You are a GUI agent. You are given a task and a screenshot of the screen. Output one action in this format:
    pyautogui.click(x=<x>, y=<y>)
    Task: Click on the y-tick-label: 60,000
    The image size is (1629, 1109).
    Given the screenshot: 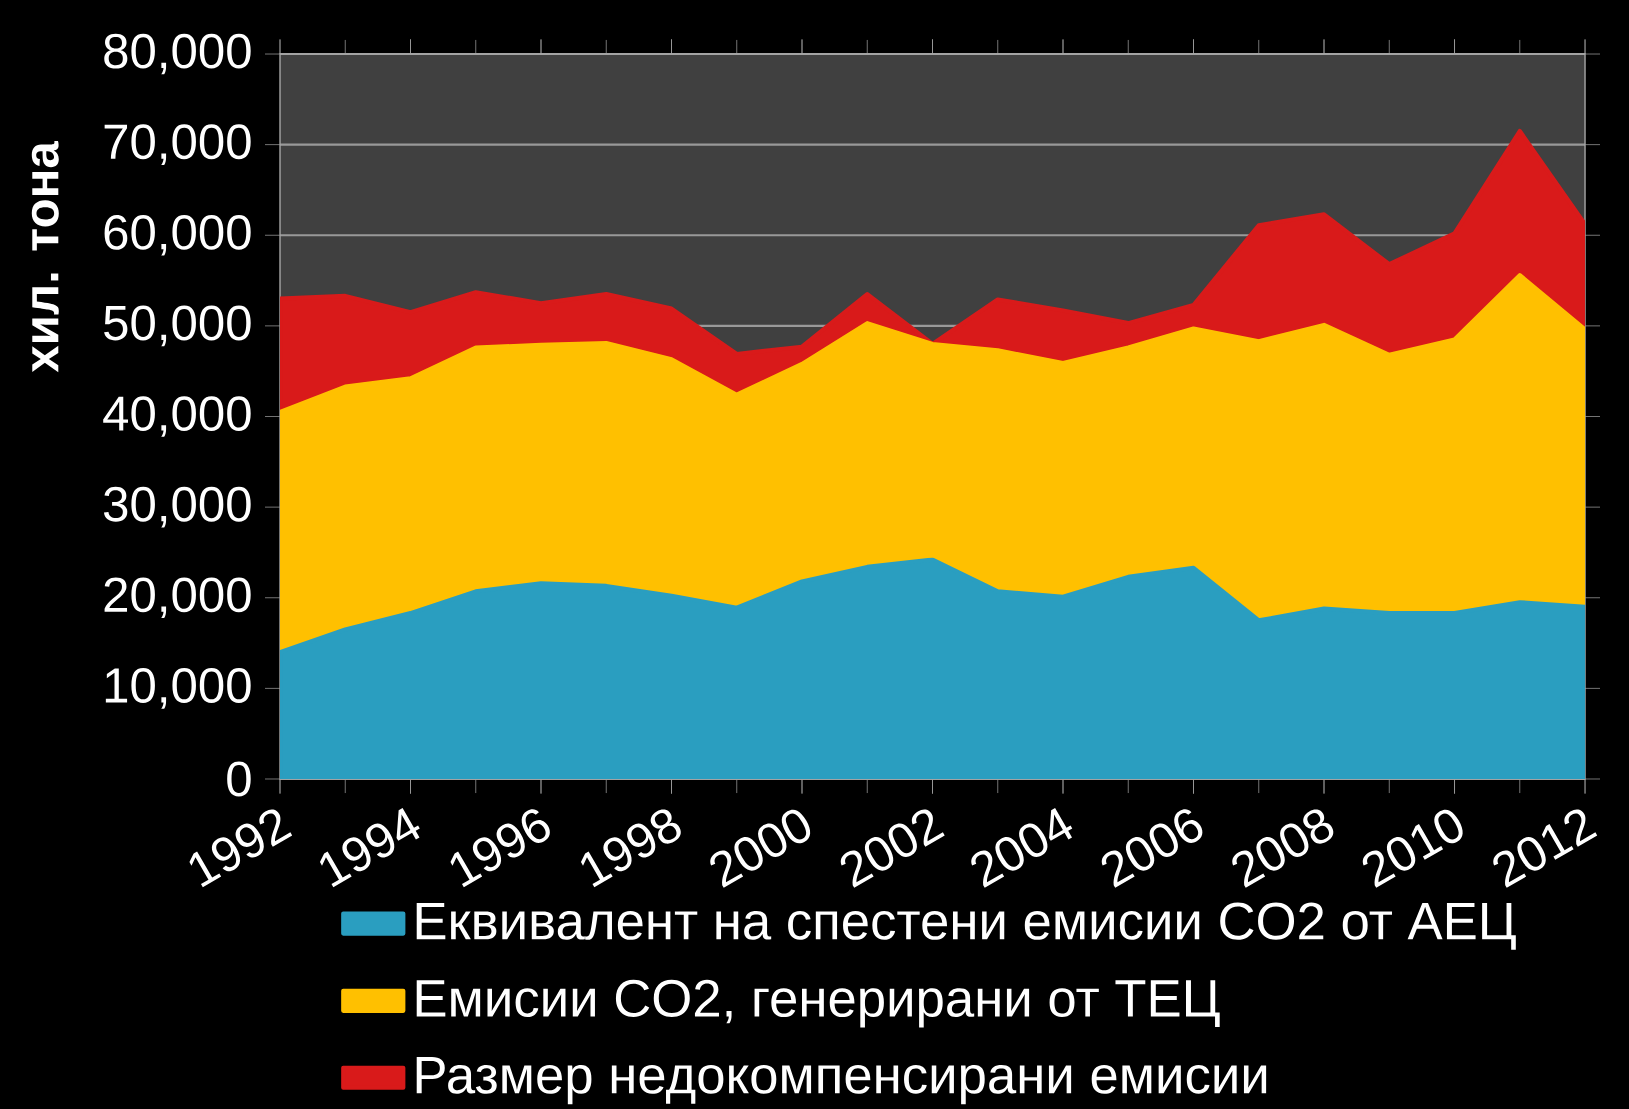 What is the action you would take?
    pyautogui.click(x=177, y=235)
    